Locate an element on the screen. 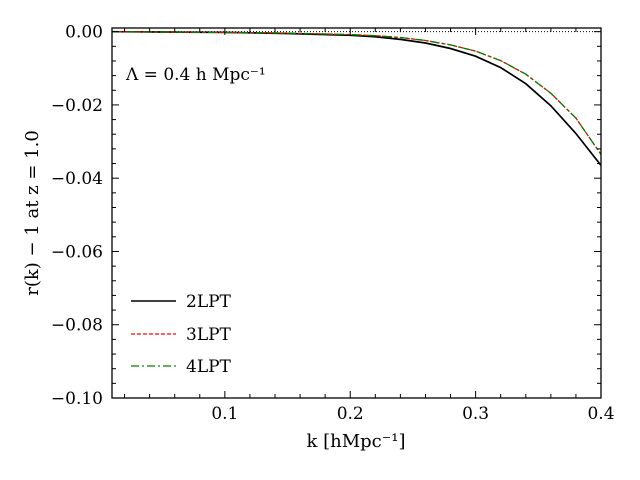 This screenshot has height=480, width=640. y-tick-label: −0.08 is located at coordinates (77, 326).